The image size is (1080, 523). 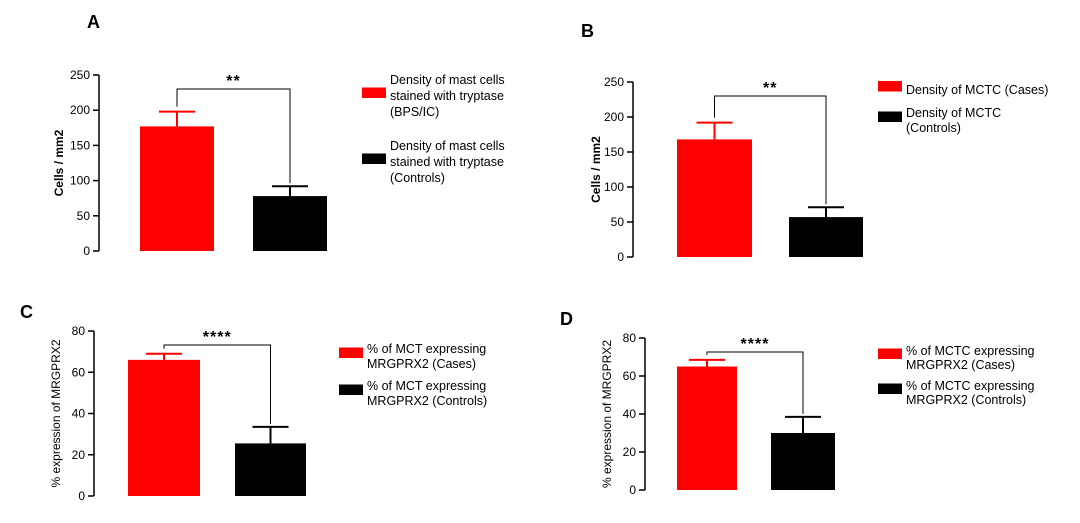 I want to click on legend-label: Density of MCTC (Controls), so click(x=953, y=120).